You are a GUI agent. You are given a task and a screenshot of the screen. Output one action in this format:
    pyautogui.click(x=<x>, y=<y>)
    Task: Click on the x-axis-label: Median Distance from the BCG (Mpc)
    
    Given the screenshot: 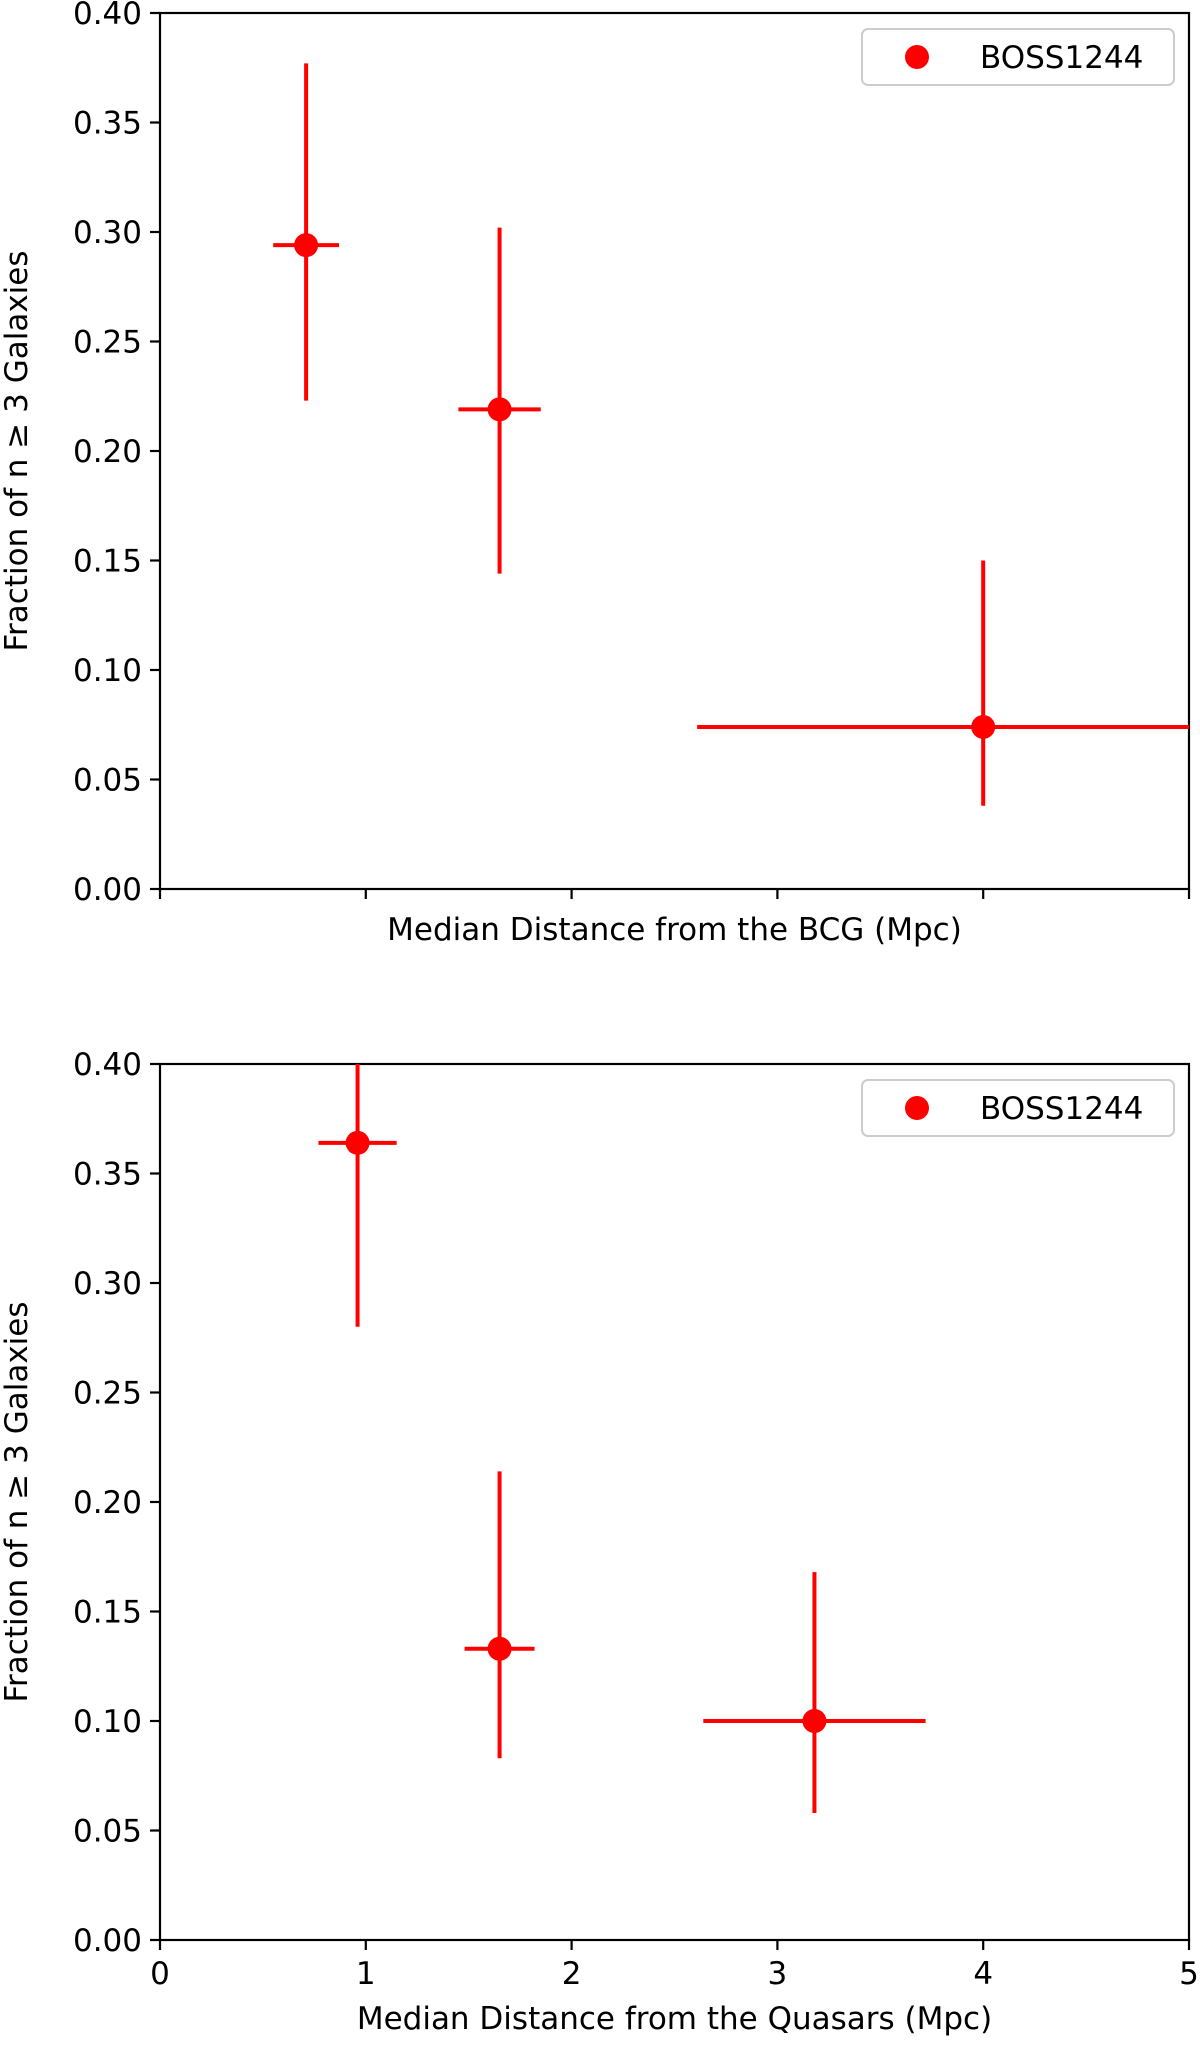 What is the action you would take?
    pyautogui.click(x=674, y=930)
    